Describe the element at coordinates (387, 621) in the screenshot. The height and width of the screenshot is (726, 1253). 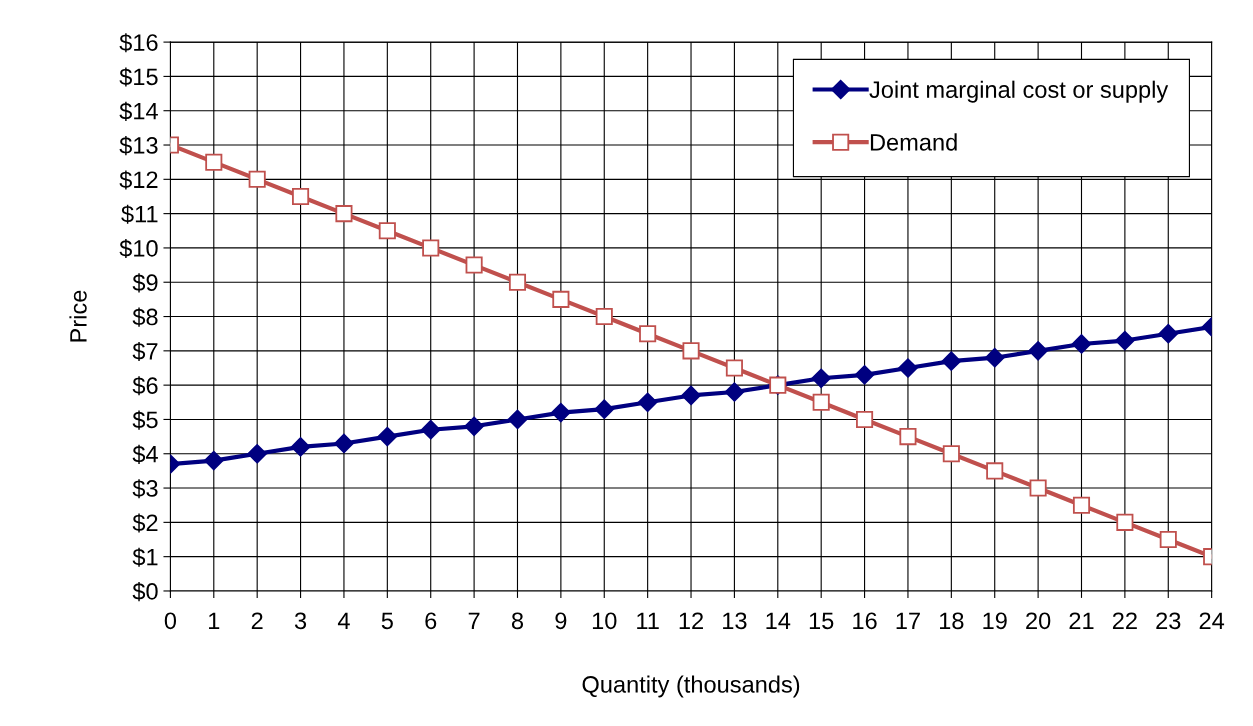
I see `x-tick-label: 5` at that location.